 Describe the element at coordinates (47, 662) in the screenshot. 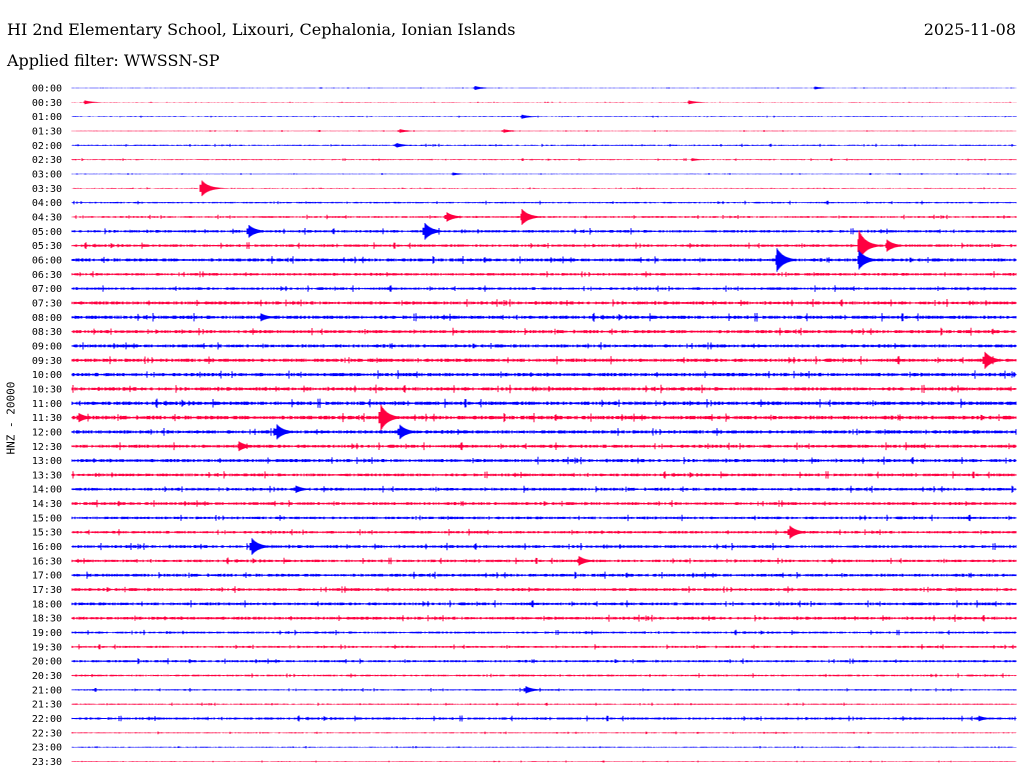

I see `trace-time-label: 20:00` at that location.